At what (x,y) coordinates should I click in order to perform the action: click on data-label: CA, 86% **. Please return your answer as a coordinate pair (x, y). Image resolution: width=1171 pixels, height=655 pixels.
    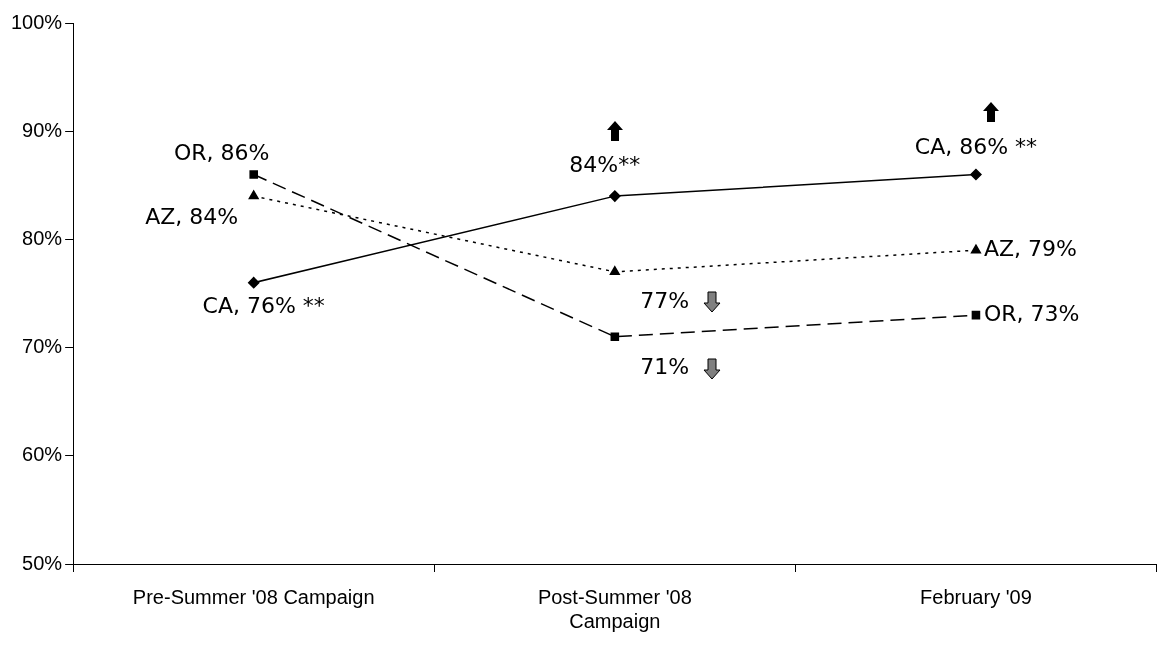
    Looking at the image, I should click on (976, 147).